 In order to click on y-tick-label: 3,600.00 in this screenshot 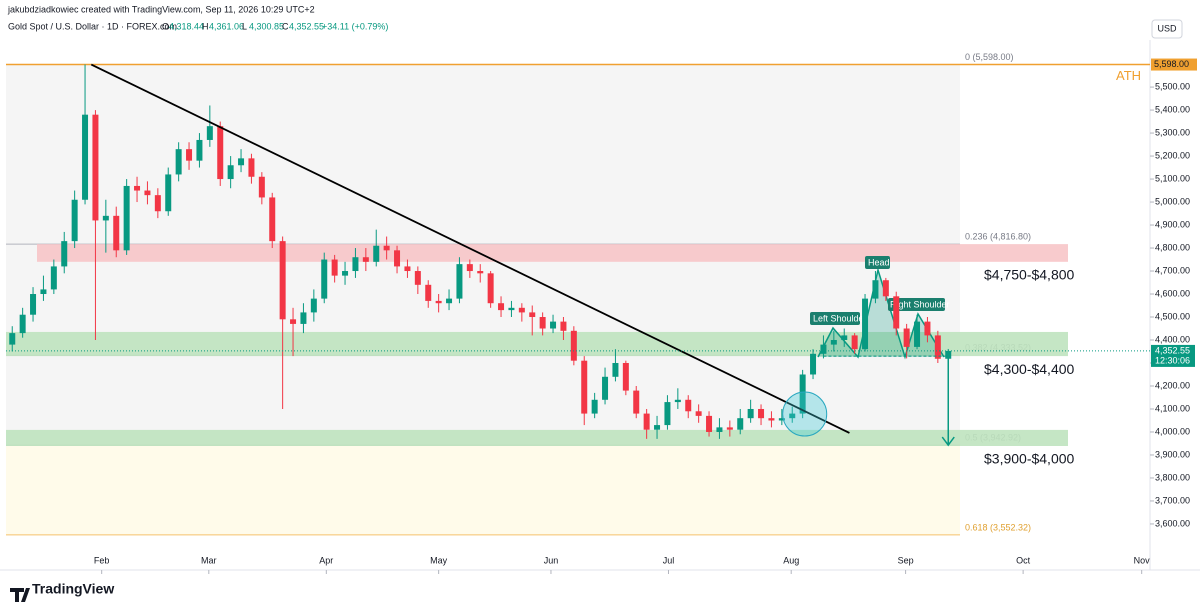, I will do `click(1172, 523)`.